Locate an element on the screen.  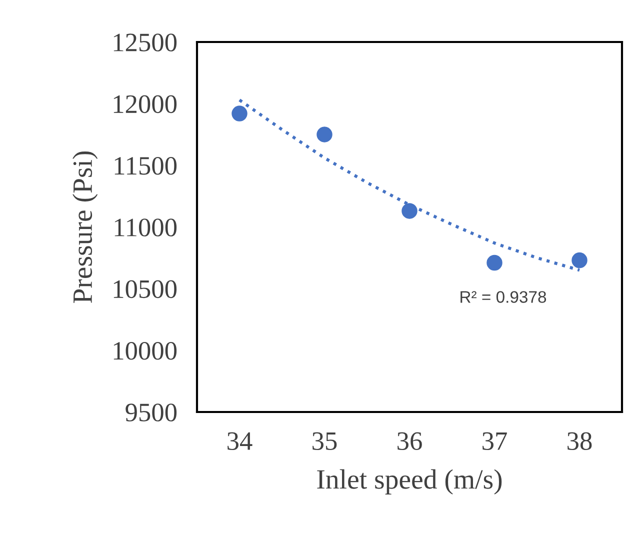
y-tick-label: 10000 is located at coordinates (145, 351).